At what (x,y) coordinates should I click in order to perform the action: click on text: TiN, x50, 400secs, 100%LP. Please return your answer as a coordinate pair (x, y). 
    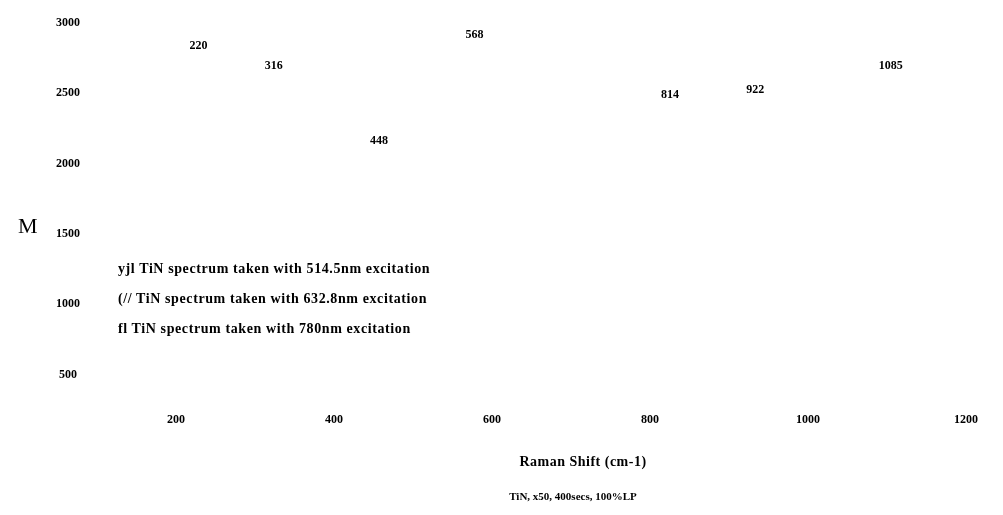
    Looking at the image, I should click on (573, 496).